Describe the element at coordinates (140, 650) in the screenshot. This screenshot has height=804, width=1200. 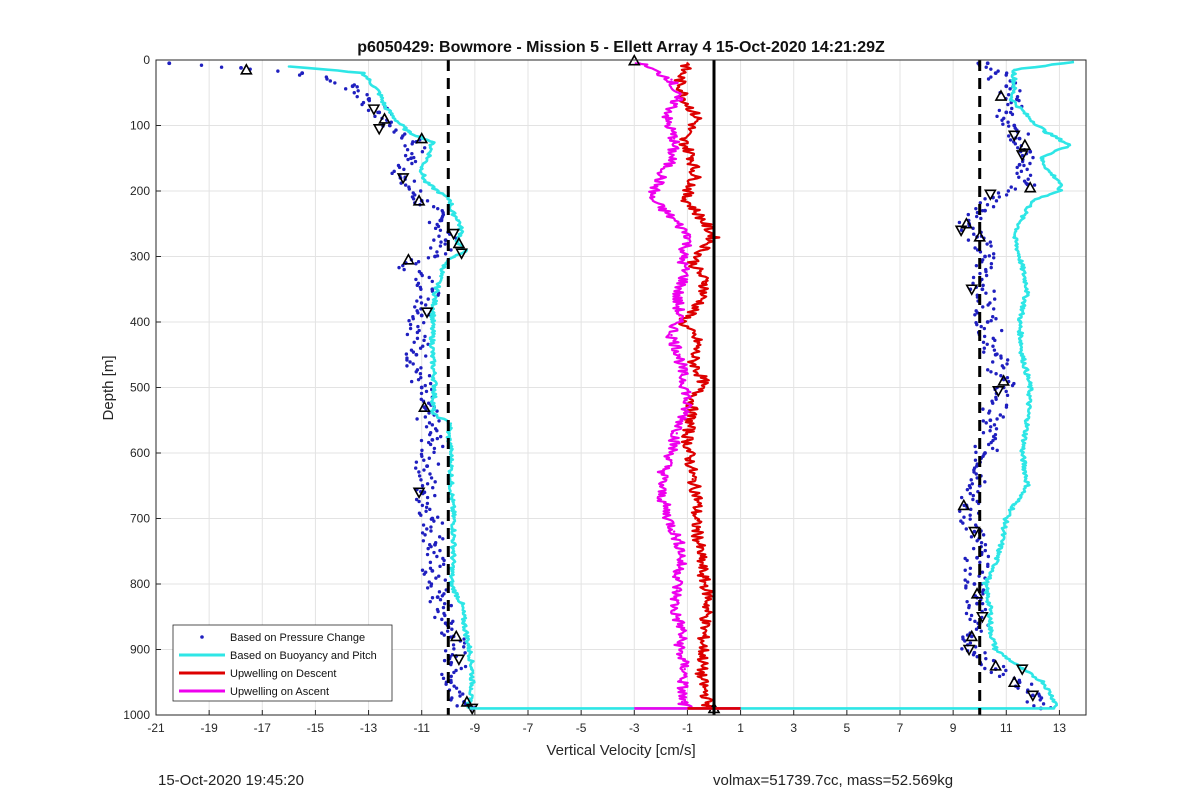
I see `y-tick-label: 900` at that location.